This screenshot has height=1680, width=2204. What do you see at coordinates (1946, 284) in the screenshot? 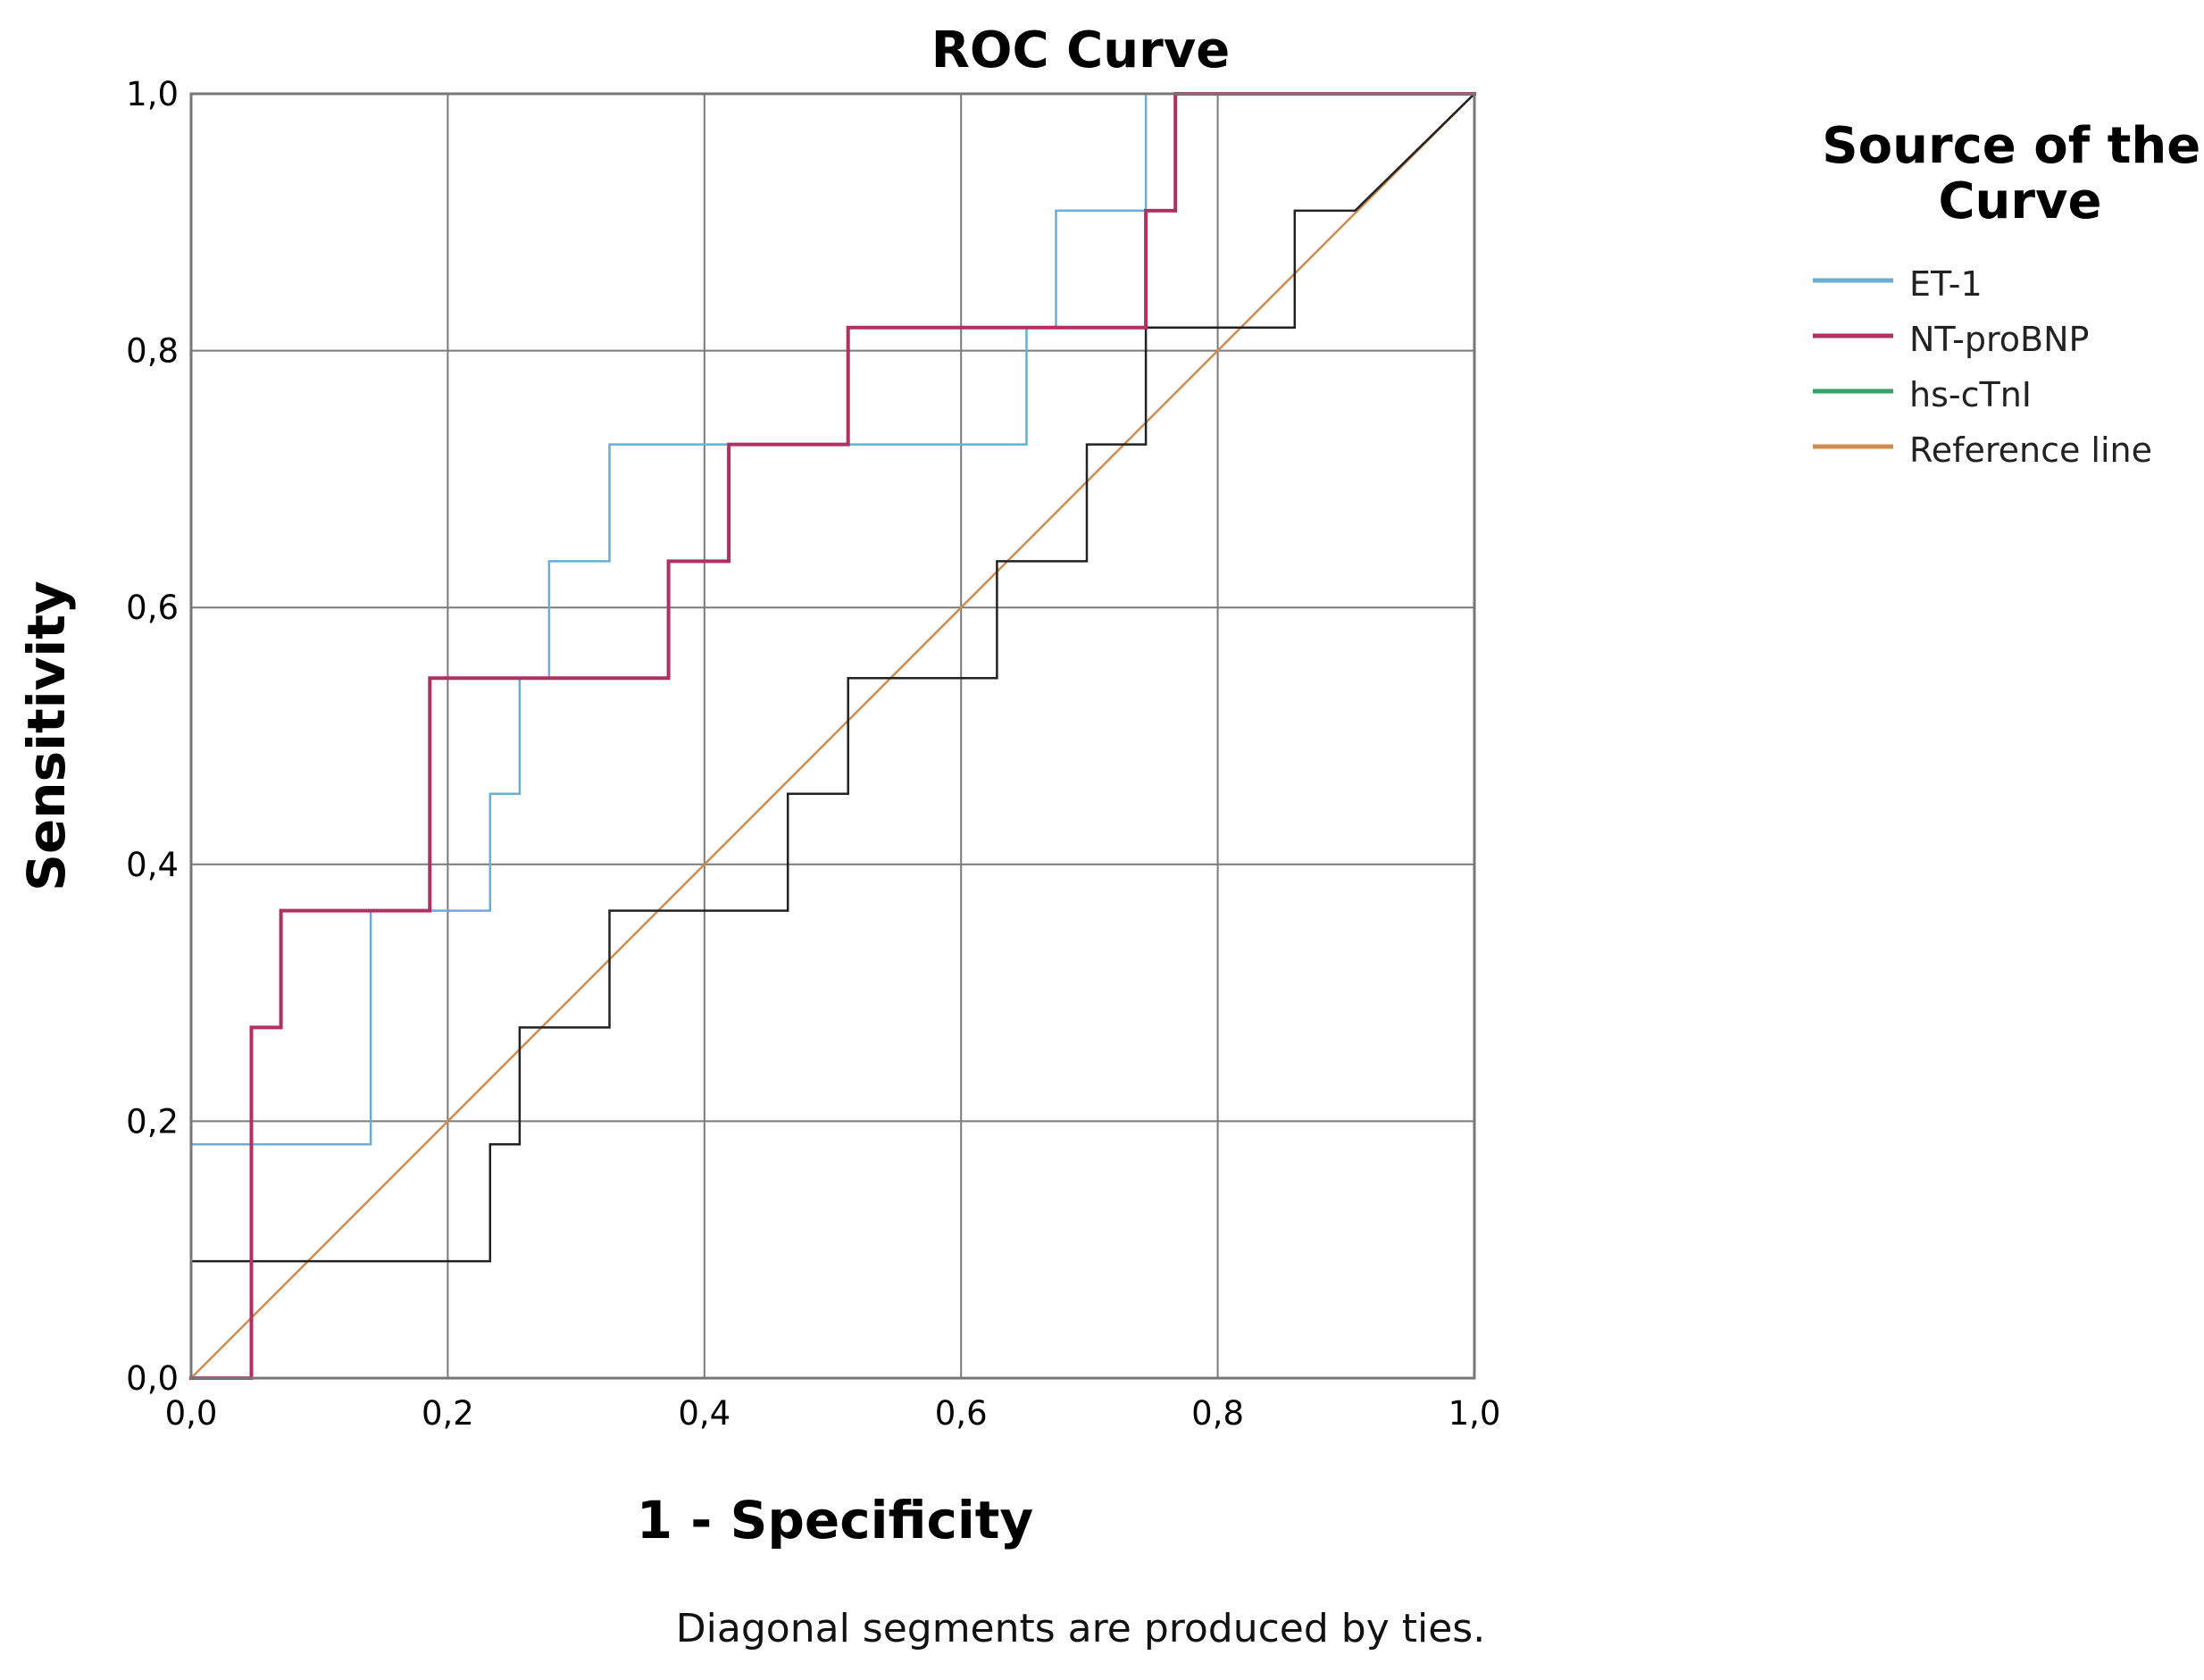
I see `legend-label: ET-1` at bounding box center [1946, 284].